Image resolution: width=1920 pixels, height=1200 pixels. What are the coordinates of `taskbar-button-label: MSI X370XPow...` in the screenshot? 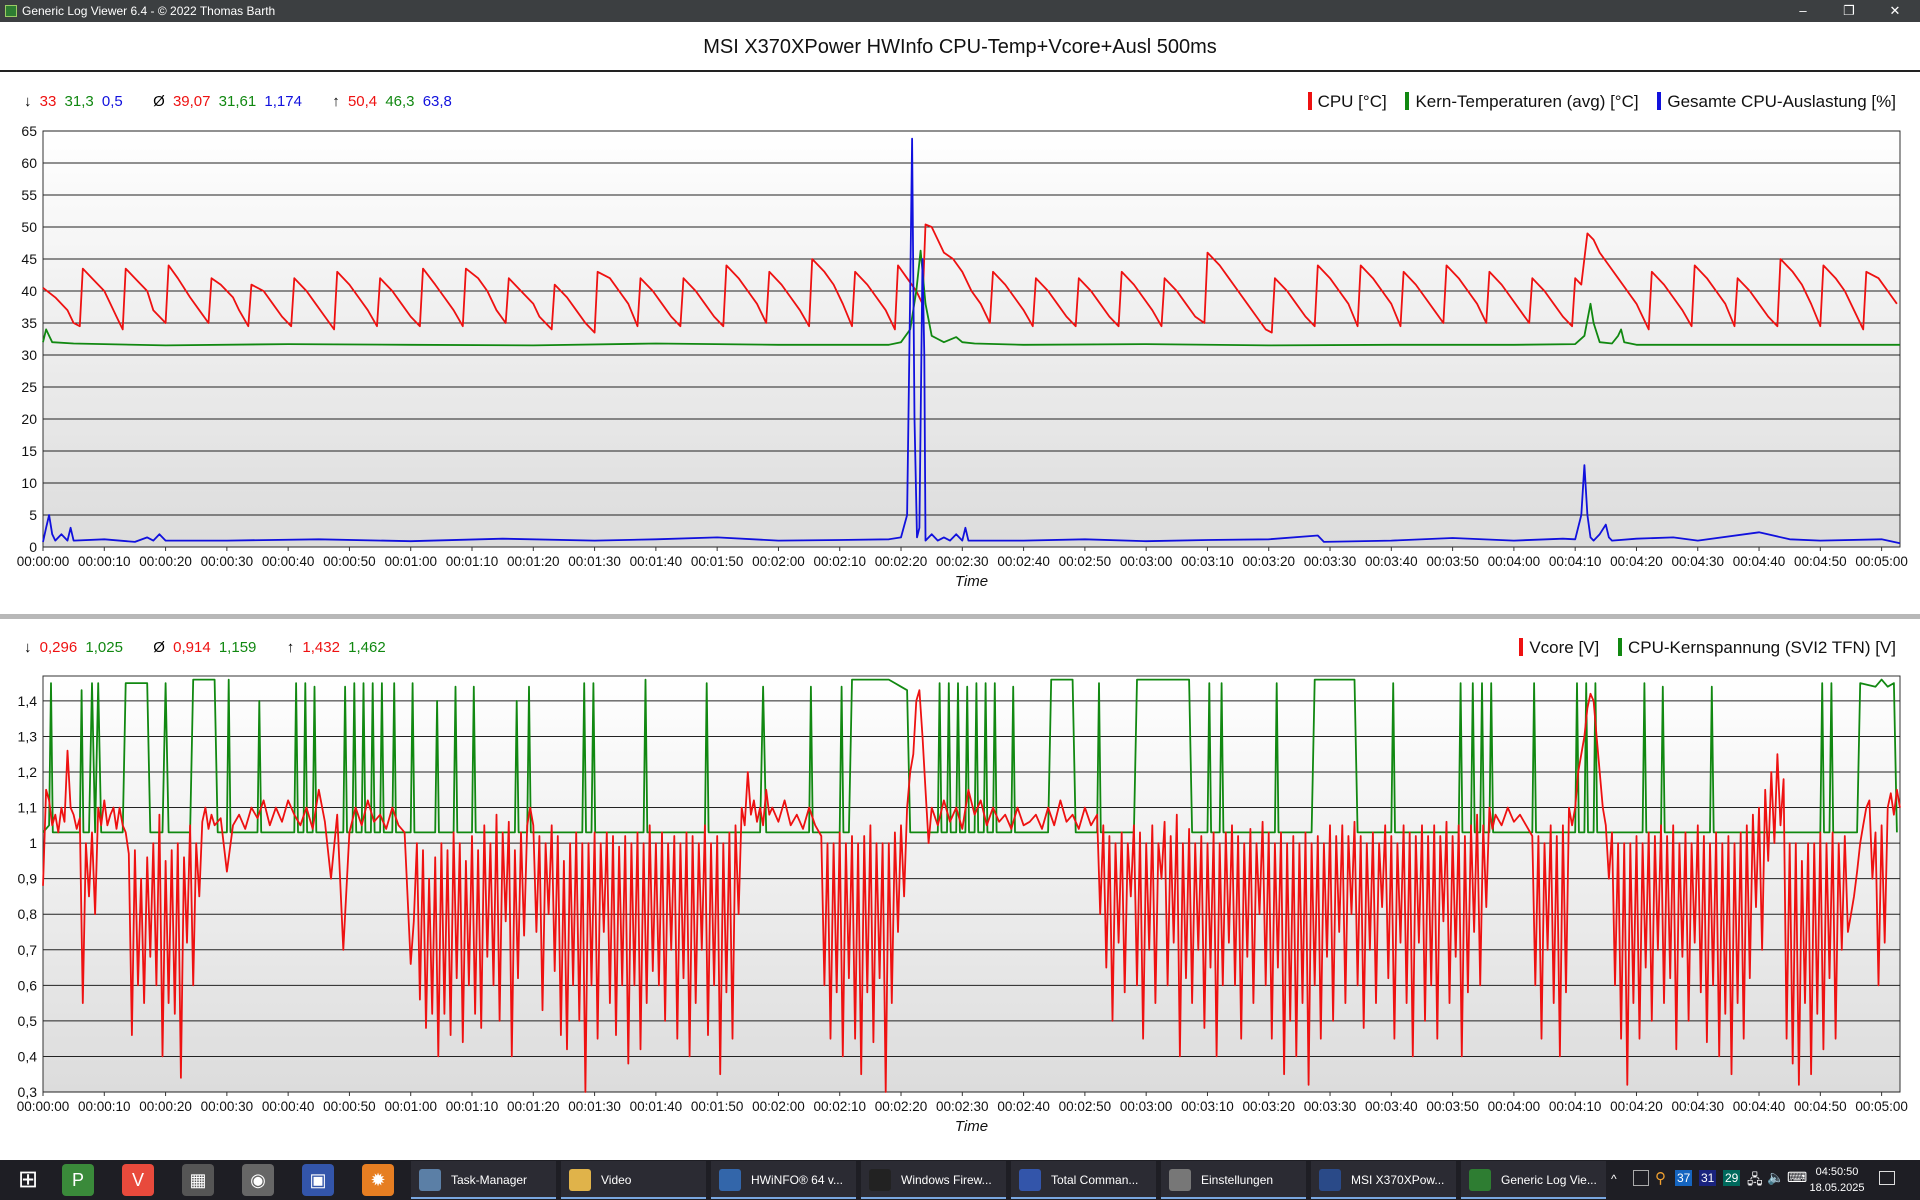 It's located at (1398, 1180).